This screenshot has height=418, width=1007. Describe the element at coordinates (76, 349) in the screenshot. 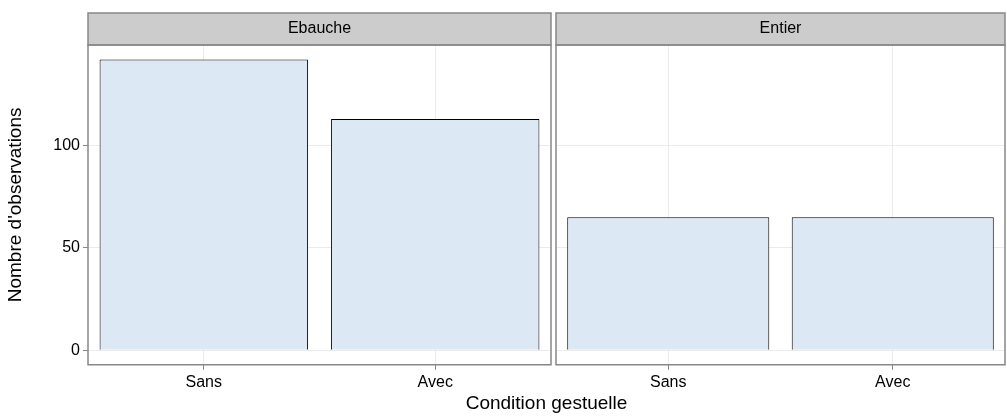

I see `y-tick-label: 0` at that location.